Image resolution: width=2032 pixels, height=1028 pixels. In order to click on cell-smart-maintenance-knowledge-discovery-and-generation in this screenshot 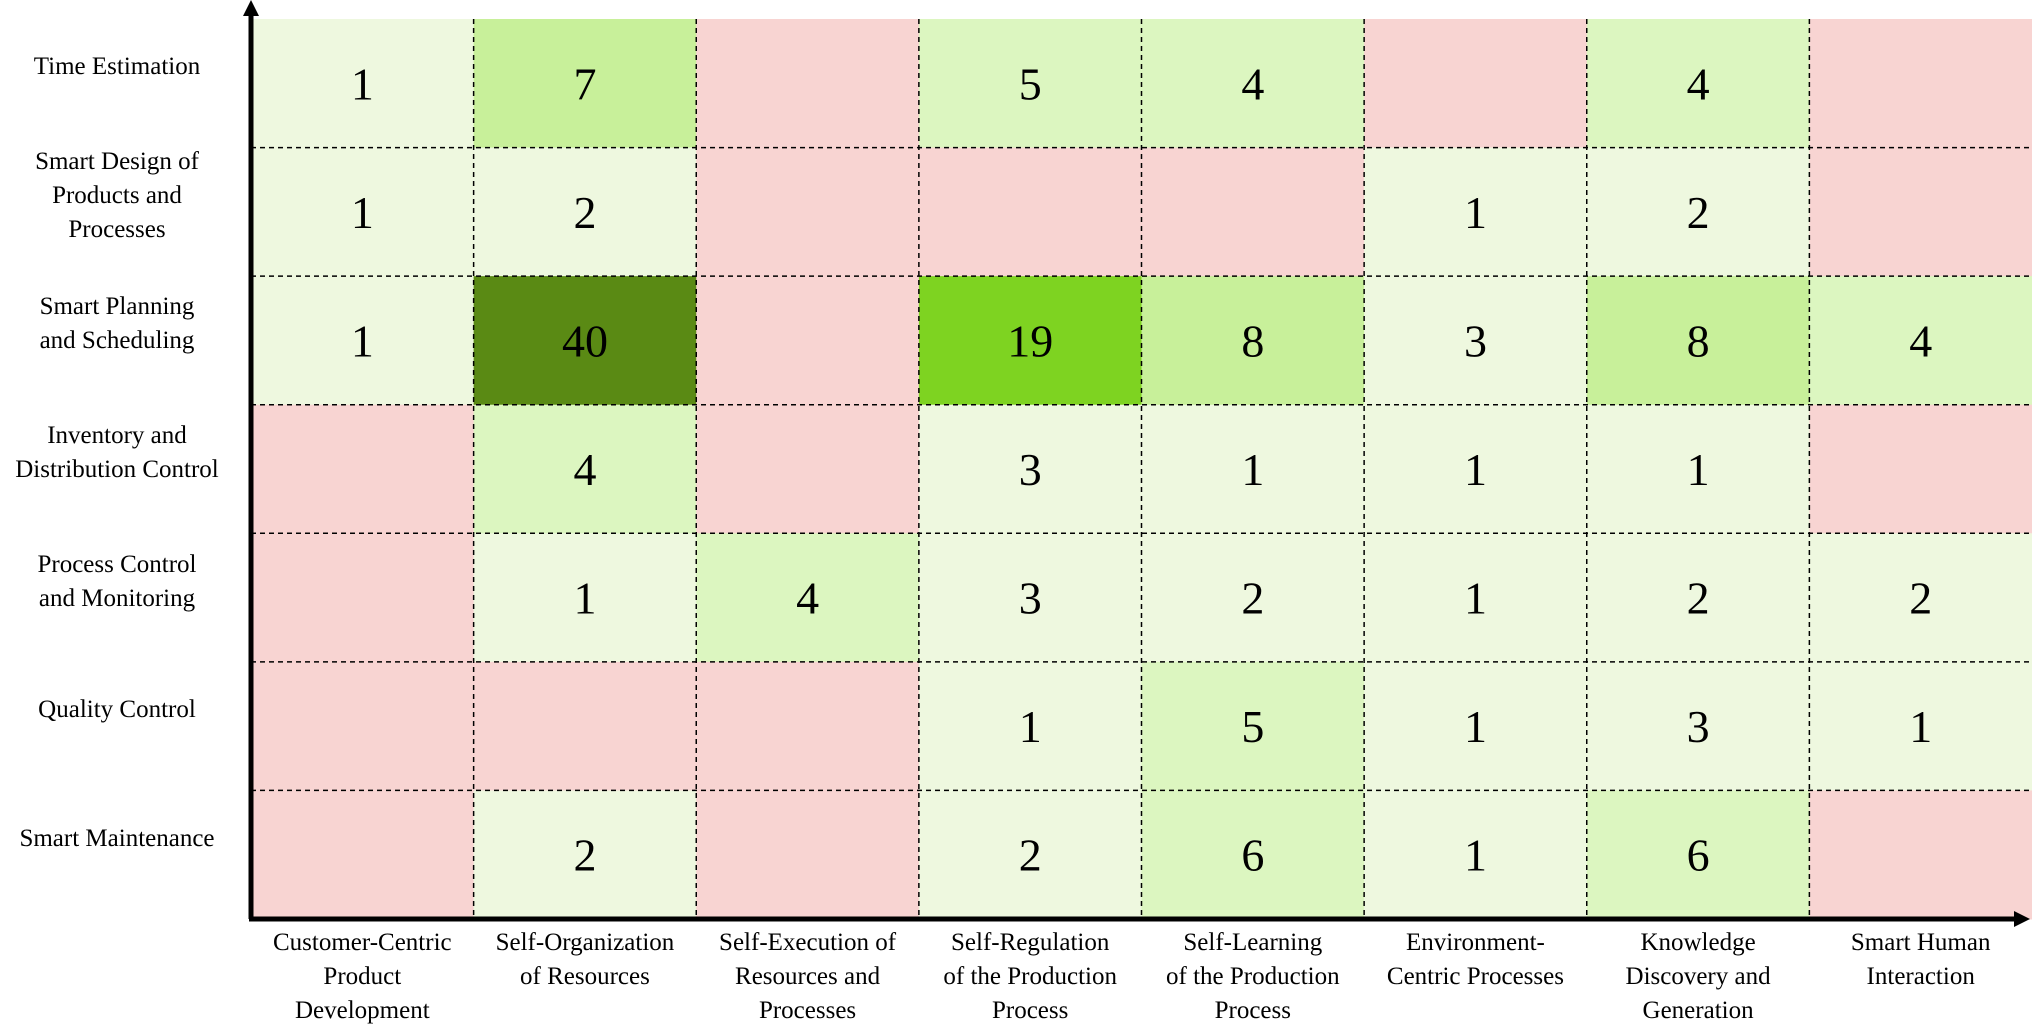, I will do `click(1698, 855)`.